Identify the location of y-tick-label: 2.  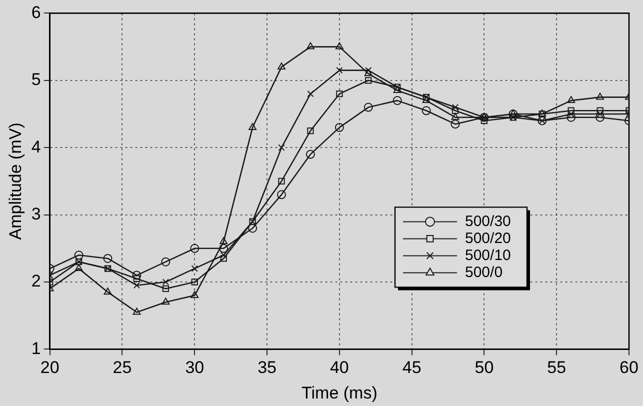
(36, 281).